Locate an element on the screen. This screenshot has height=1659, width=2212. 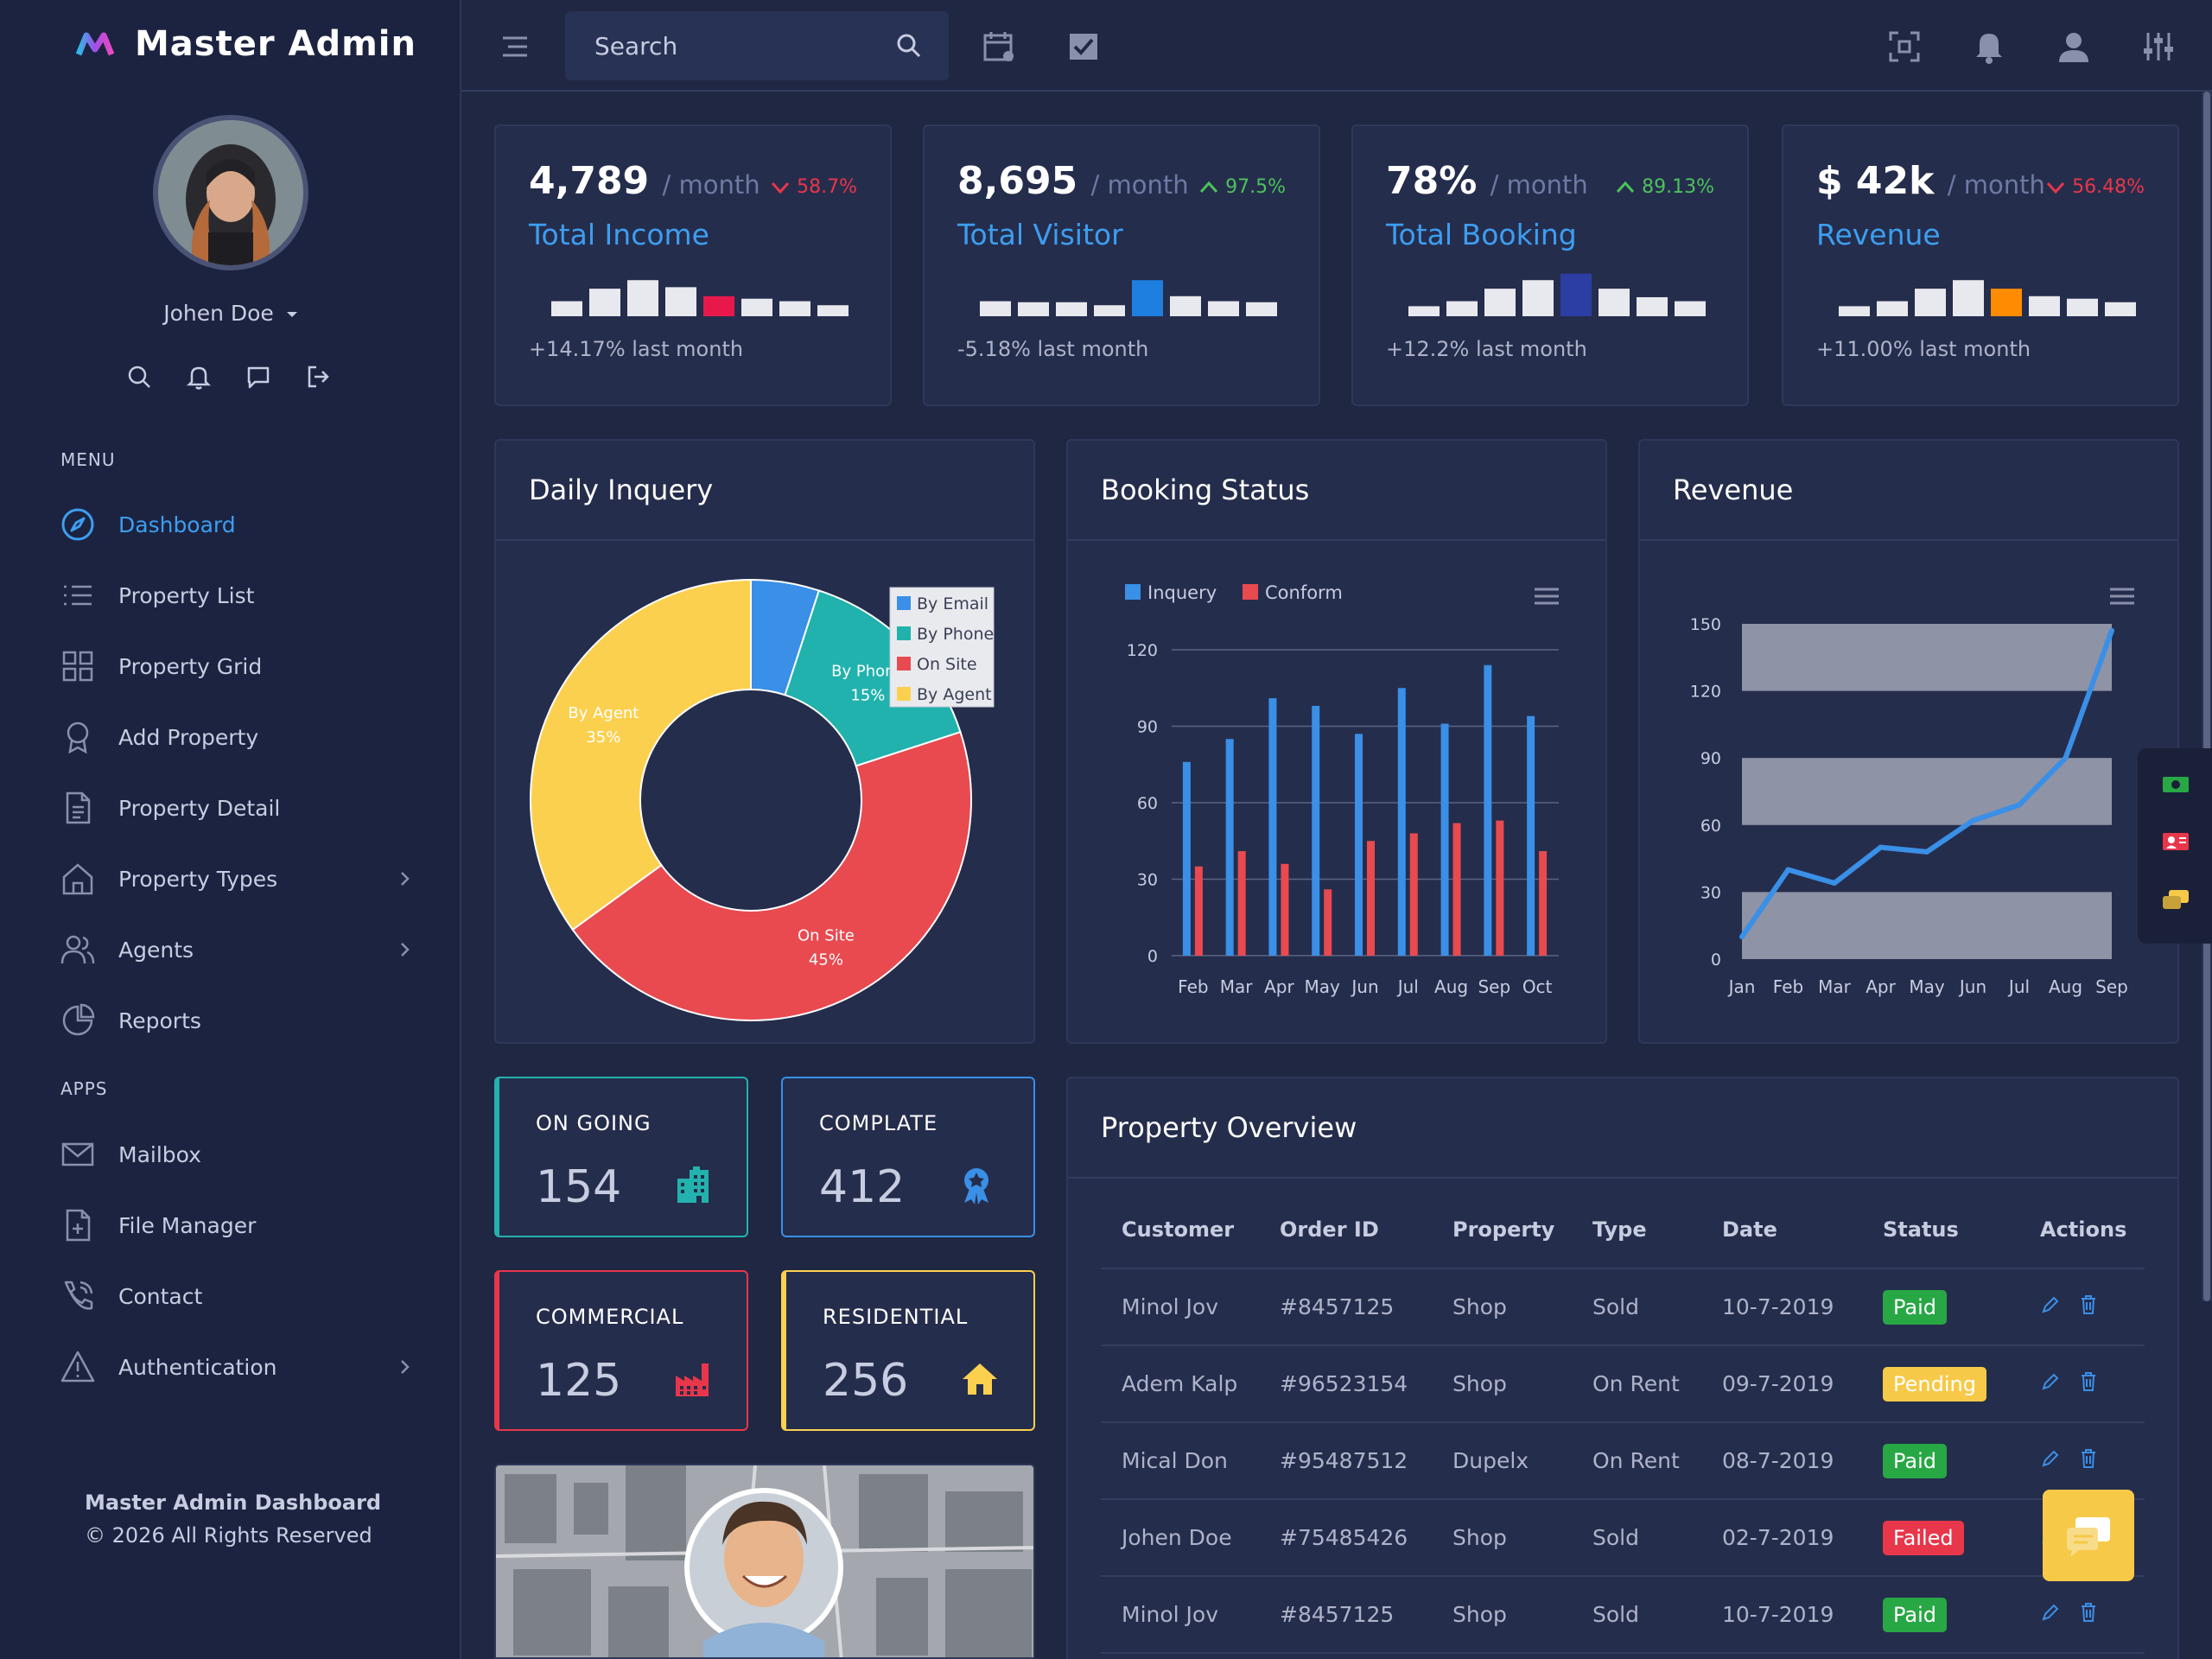
nav-dashboard: Dashboard is located at coordinates (237, 524).